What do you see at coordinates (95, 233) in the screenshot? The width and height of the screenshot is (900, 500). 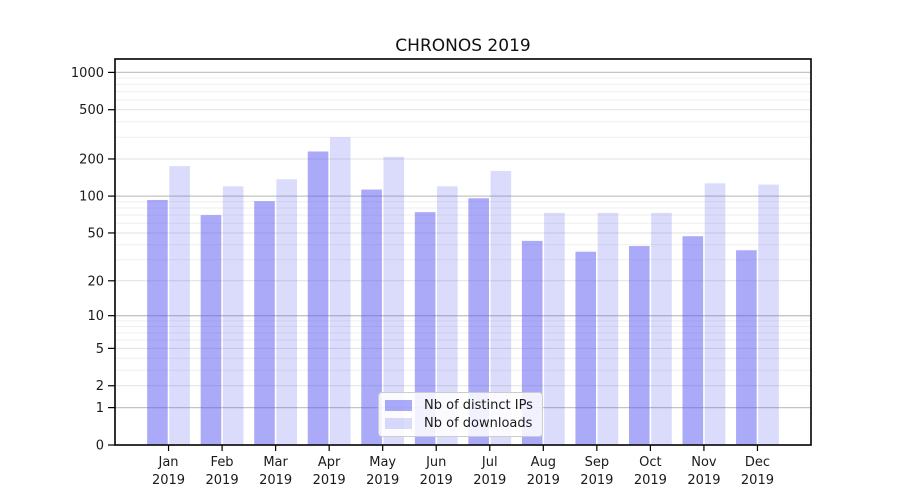 I see `y-tick-label: 50` at bounding box center [95, 233].